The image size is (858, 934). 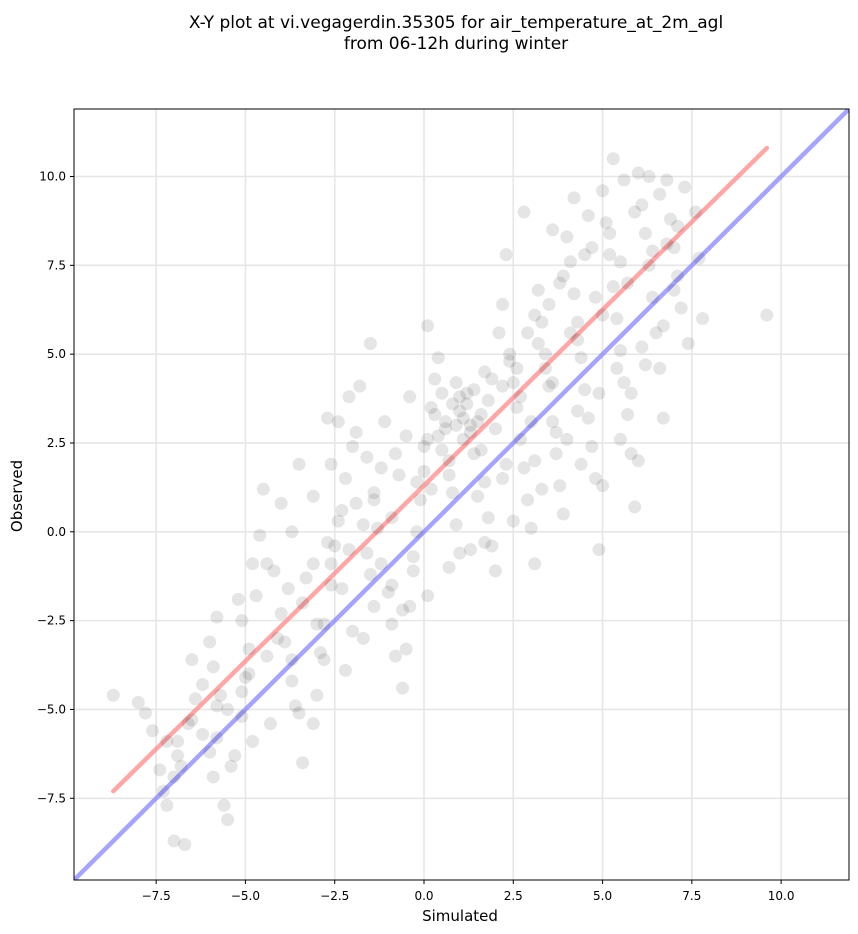 What do you see at coordinates (56, 354) in the screenshot?
I see `y-tick-label: 5.0` at bounding box center [56, 354].